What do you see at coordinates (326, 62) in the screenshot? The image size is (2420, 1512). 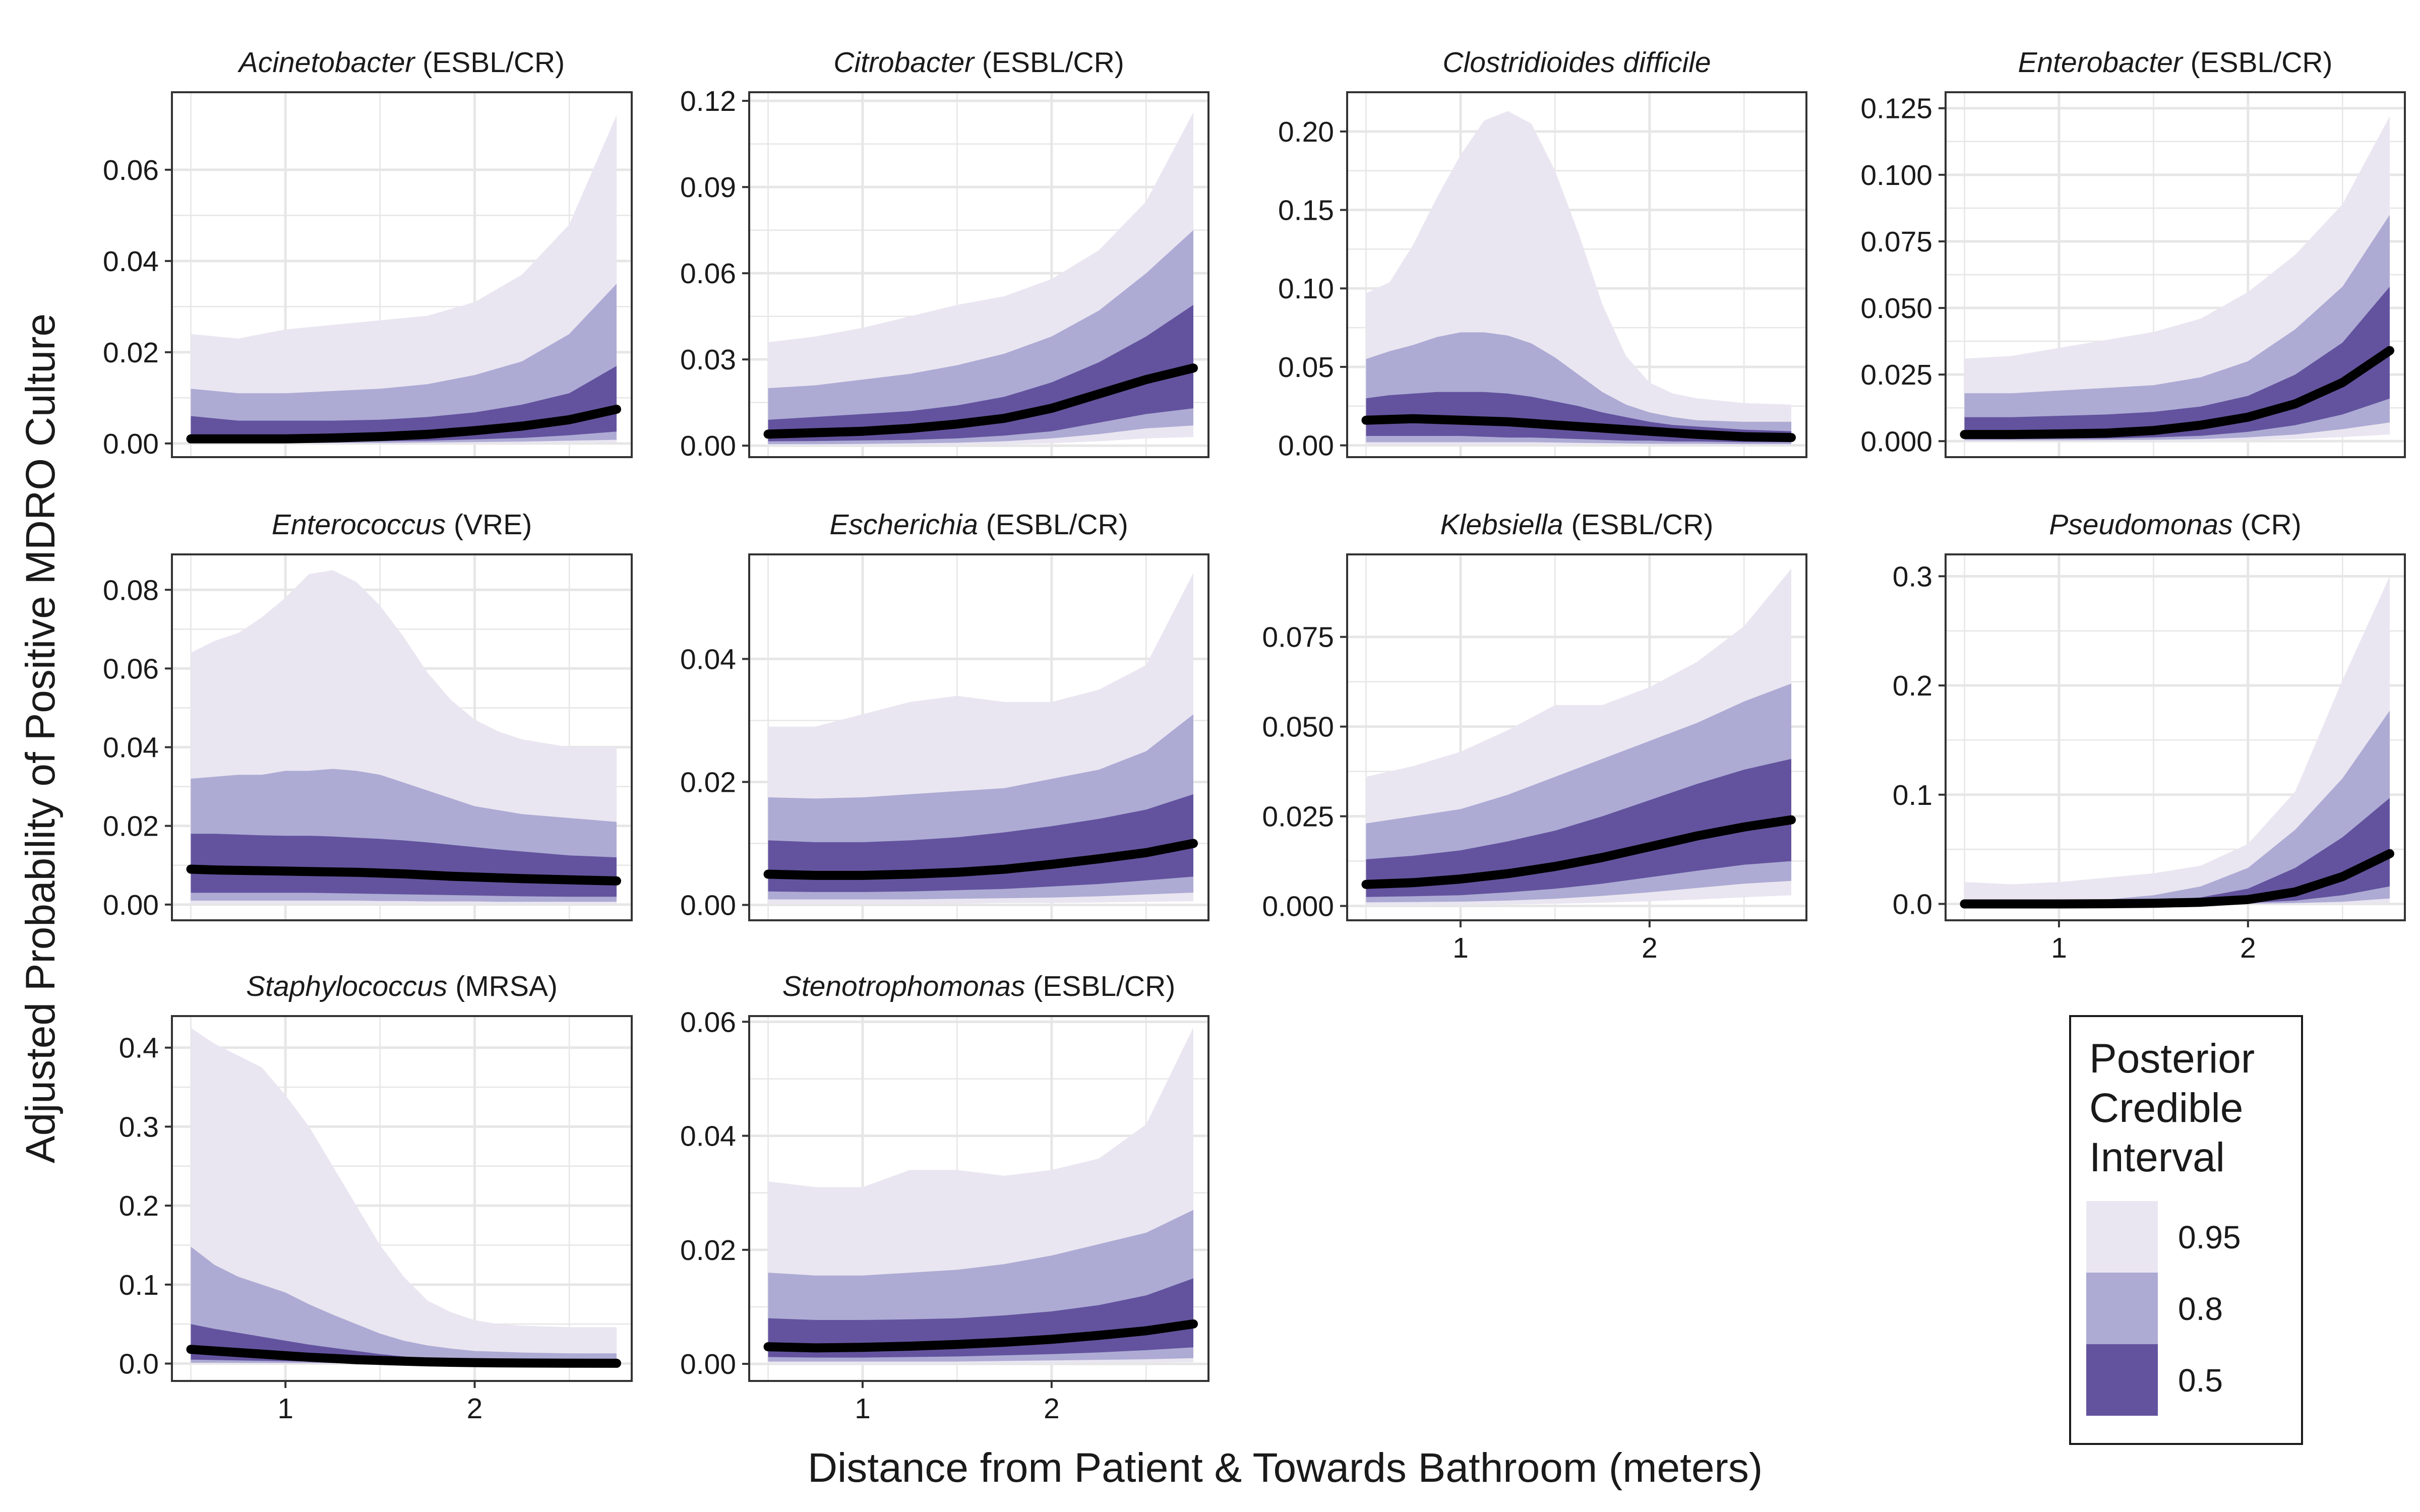 I see `panel-title-genus: Acinetobacter` at bounding box center [326, 62].